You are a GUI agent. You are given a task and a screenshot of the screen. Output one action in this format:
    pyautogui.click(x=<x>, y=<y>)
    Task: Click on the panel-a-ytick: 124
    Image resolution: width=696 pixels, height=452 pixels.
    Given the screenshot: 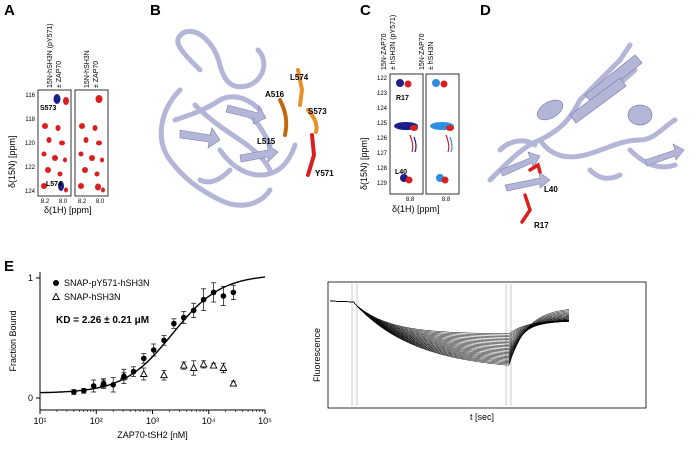 What is the action you would take?
    pyautogui.click(x=30, y=192)
    